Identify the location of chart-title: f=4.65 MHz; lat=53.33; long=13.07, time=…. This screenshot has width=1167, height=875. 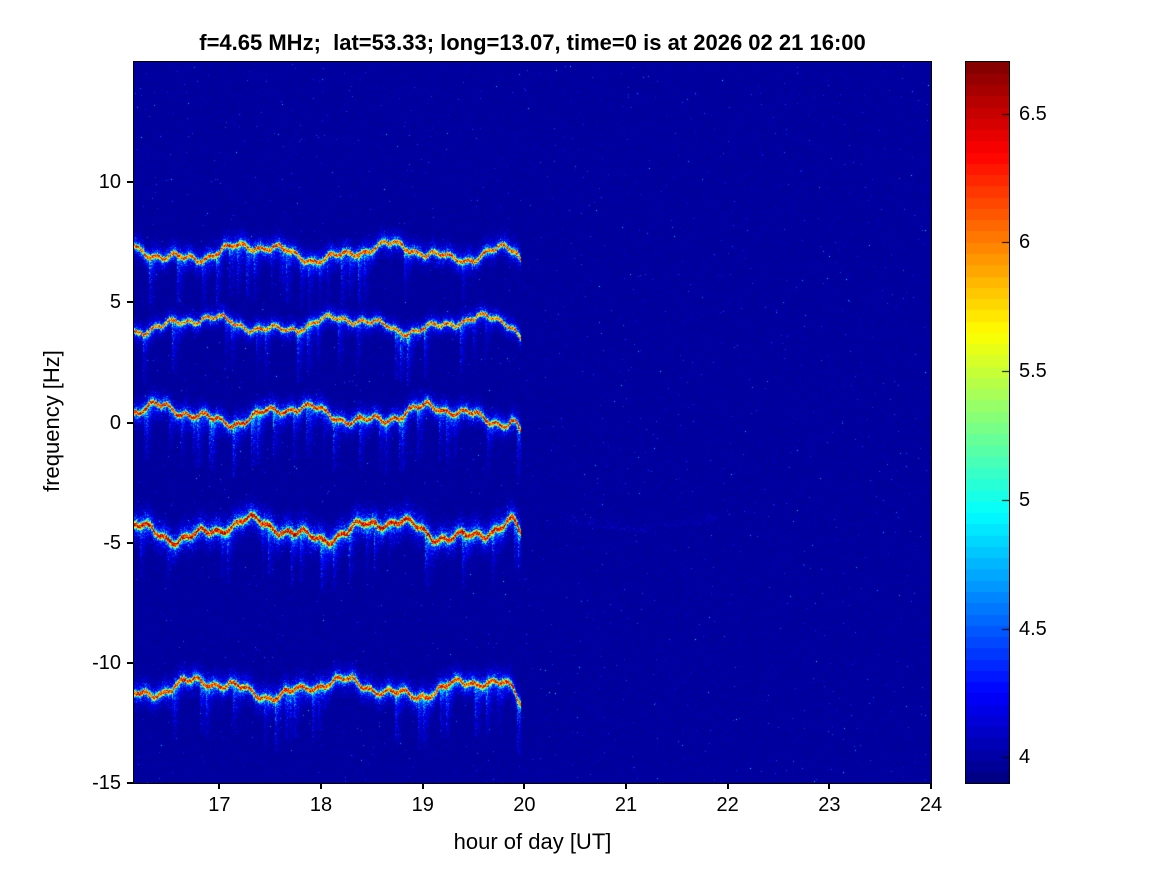
(532, 42).